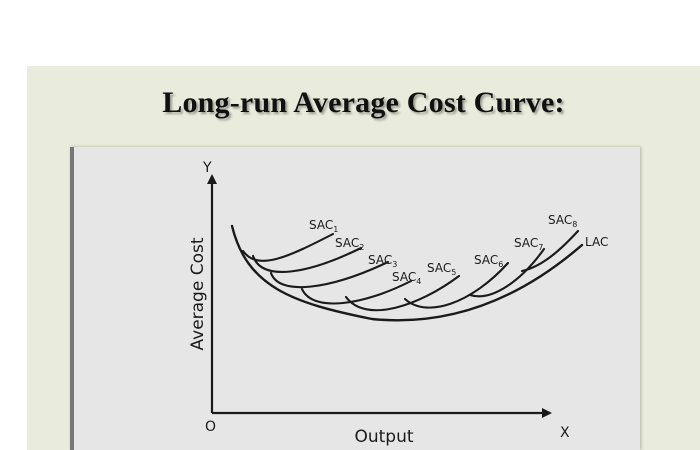 The image size is (700, 450). I want to click on x-axis-title: Output, so click(383, 437).